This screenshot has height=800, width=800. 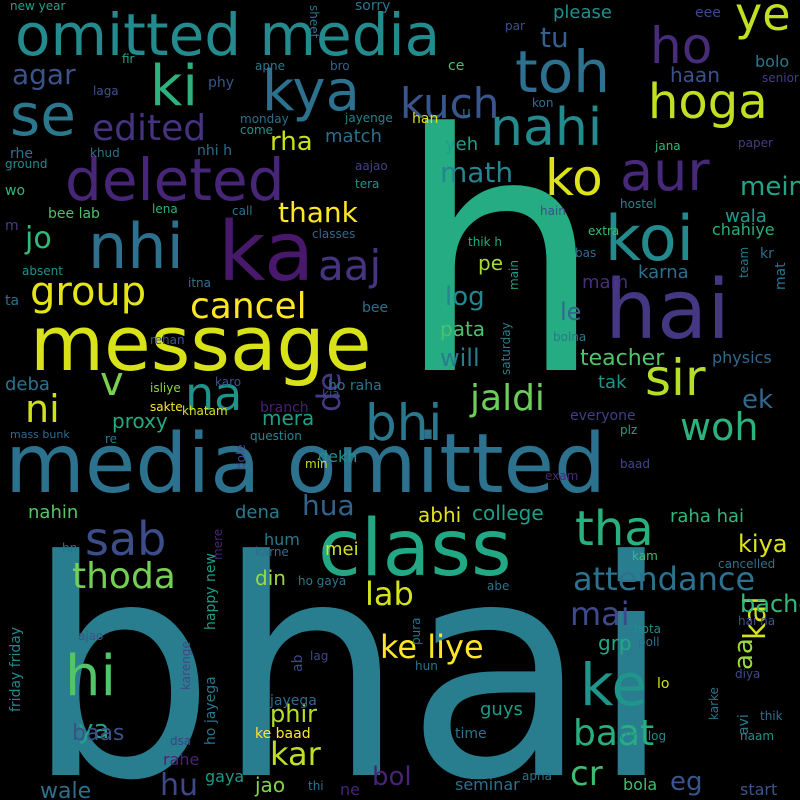 I want to click on cloud-word: hai na, so click(x=756, y=621).